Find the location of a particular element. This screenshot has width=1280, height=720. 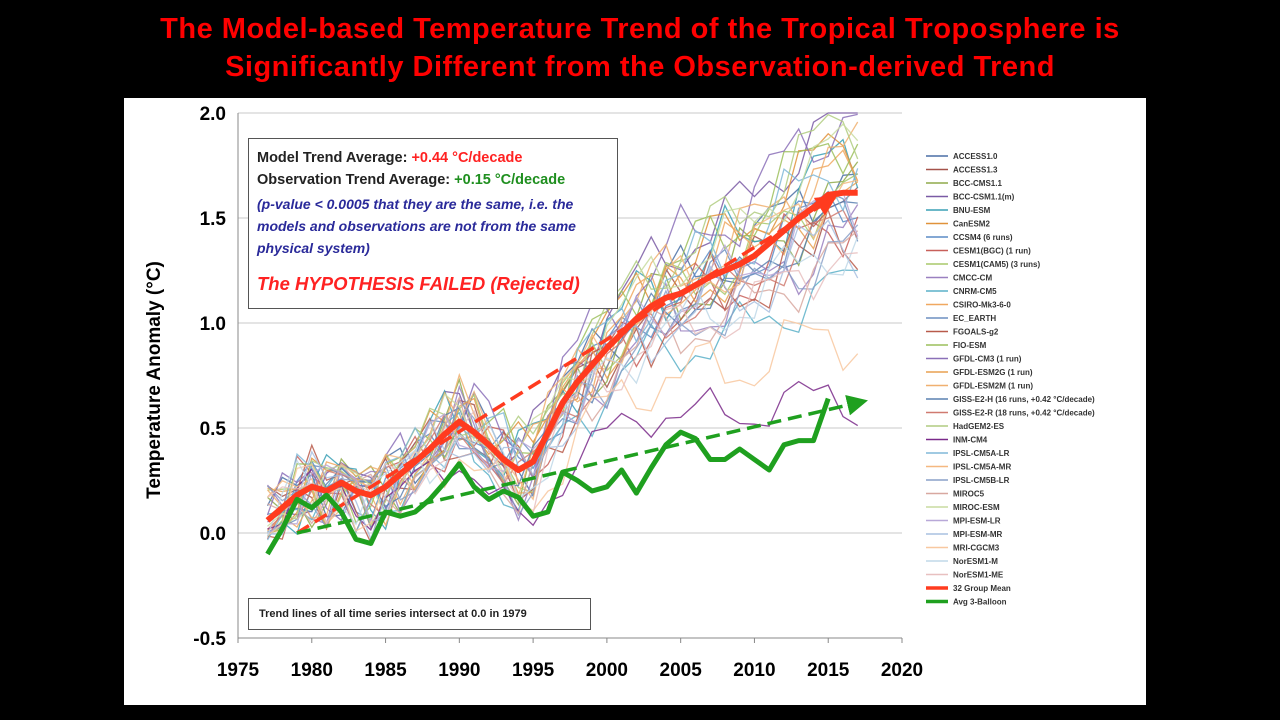

y-tick-label: 2.0 is located at coordinates (213, 114).